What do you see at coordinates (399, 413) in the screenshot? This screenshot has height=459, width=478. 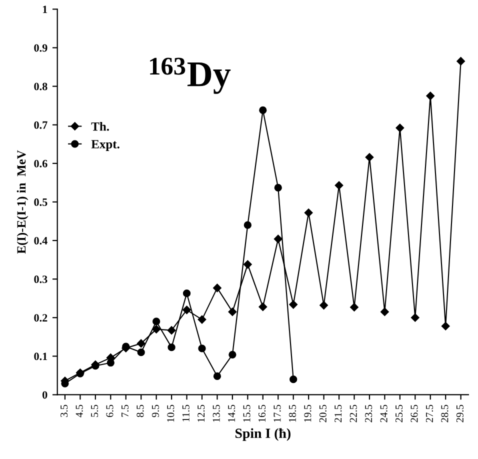 I see `x-tick-label: 25.5` at bounding box center [399, 413].